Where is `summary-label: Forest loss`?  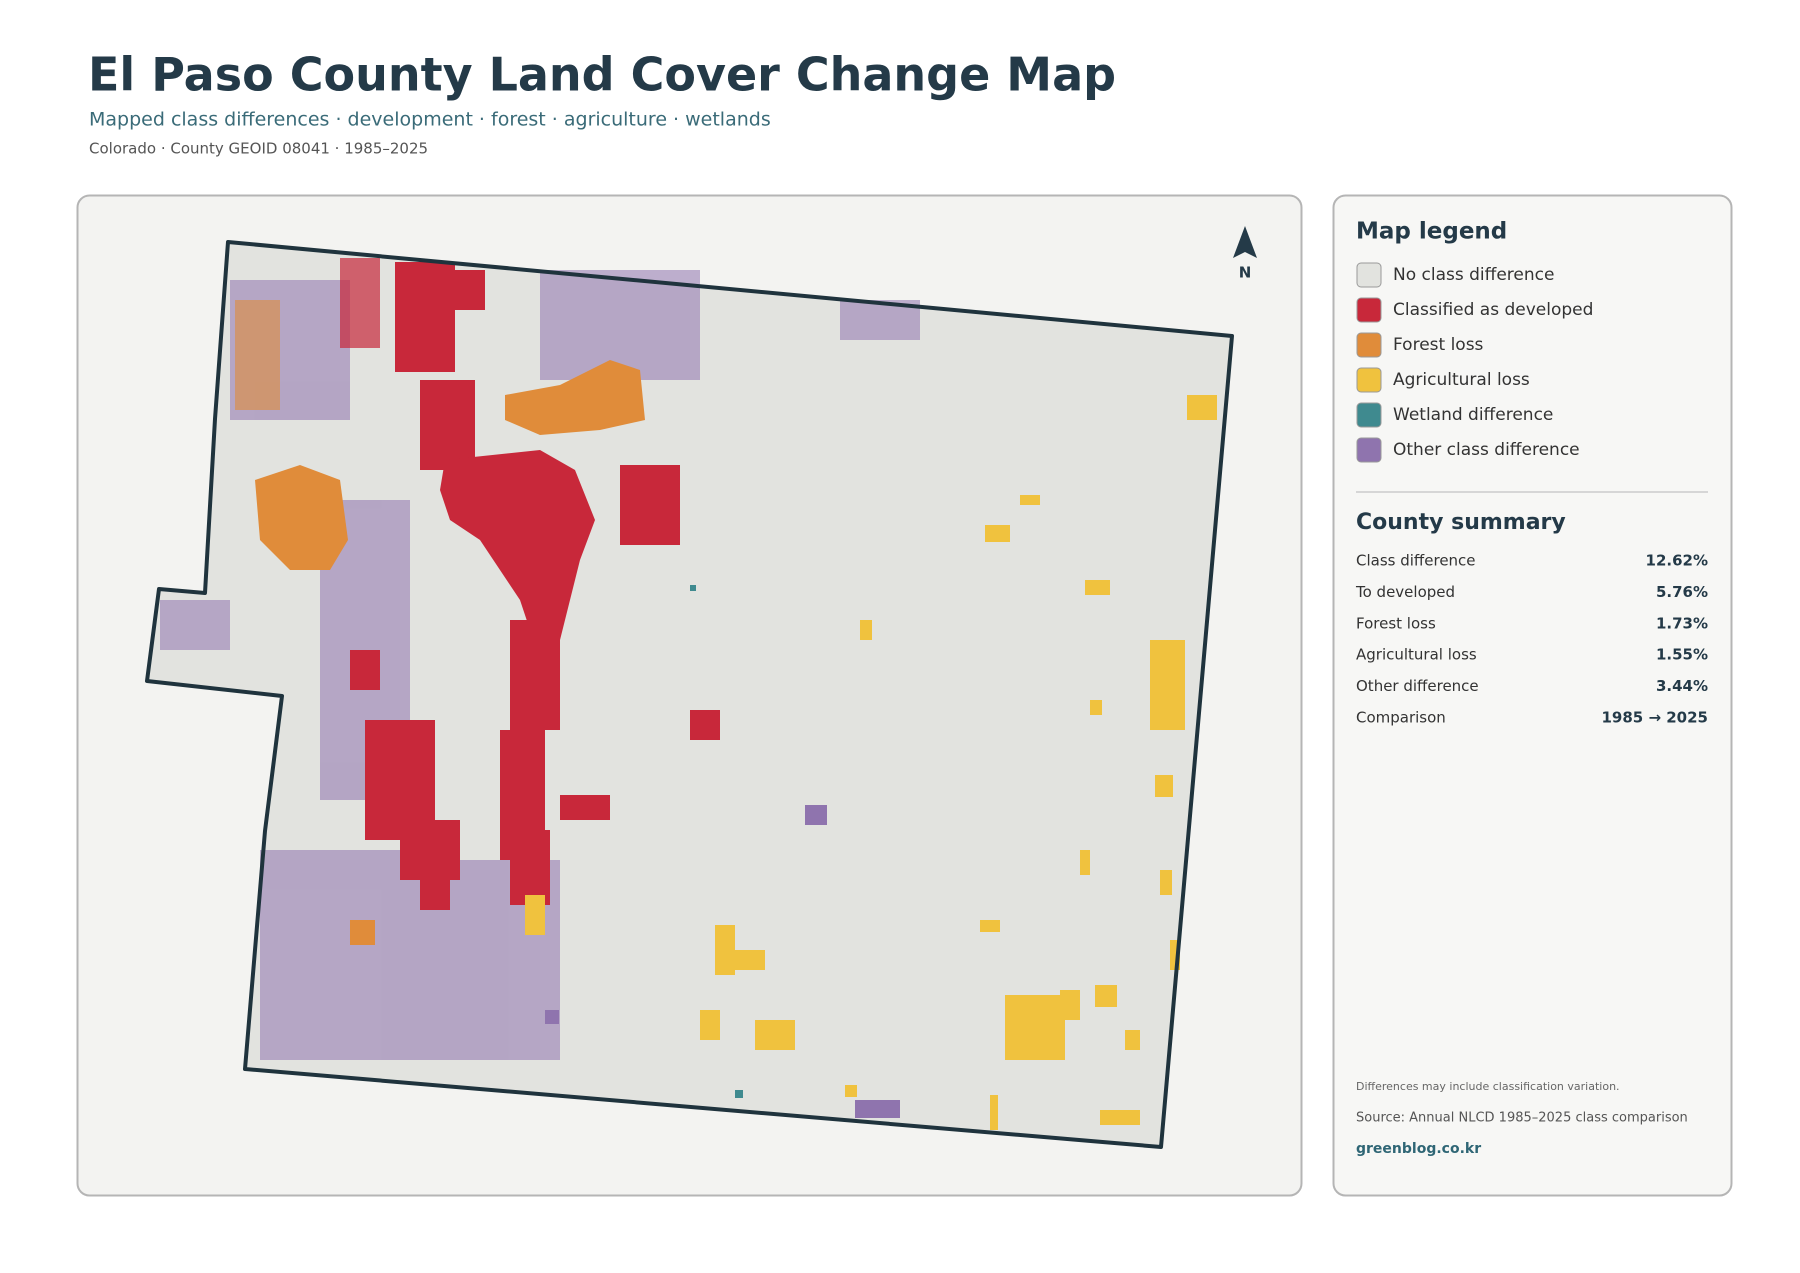 summary-label: Forest loss is located at coordinates (1396, 623).